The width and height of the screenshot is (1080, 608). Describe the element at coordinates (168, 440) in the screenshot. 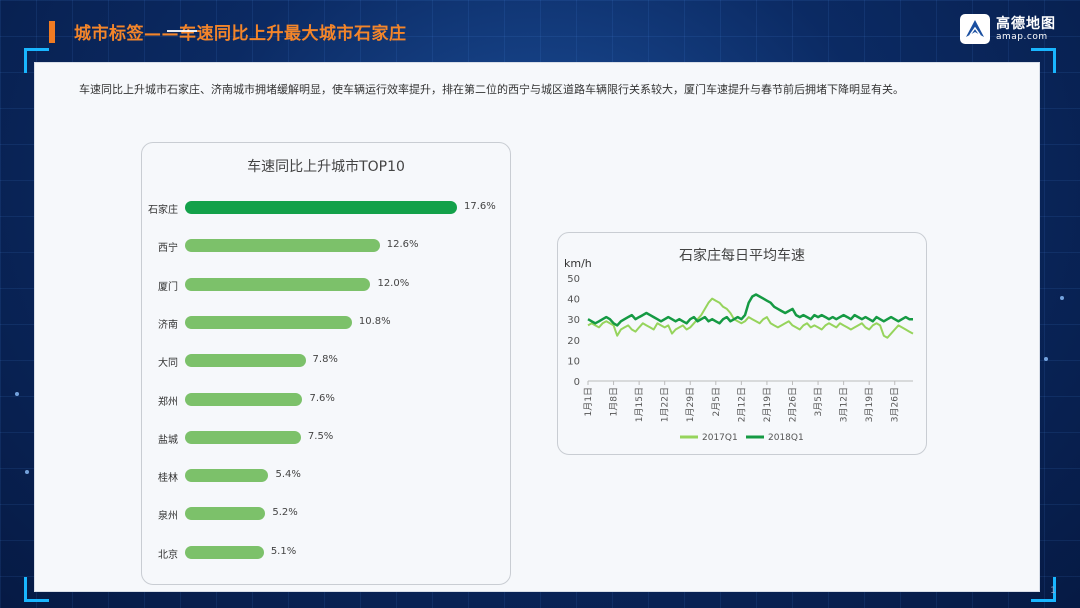

I see `bar-category-label: 盐城` at that location.